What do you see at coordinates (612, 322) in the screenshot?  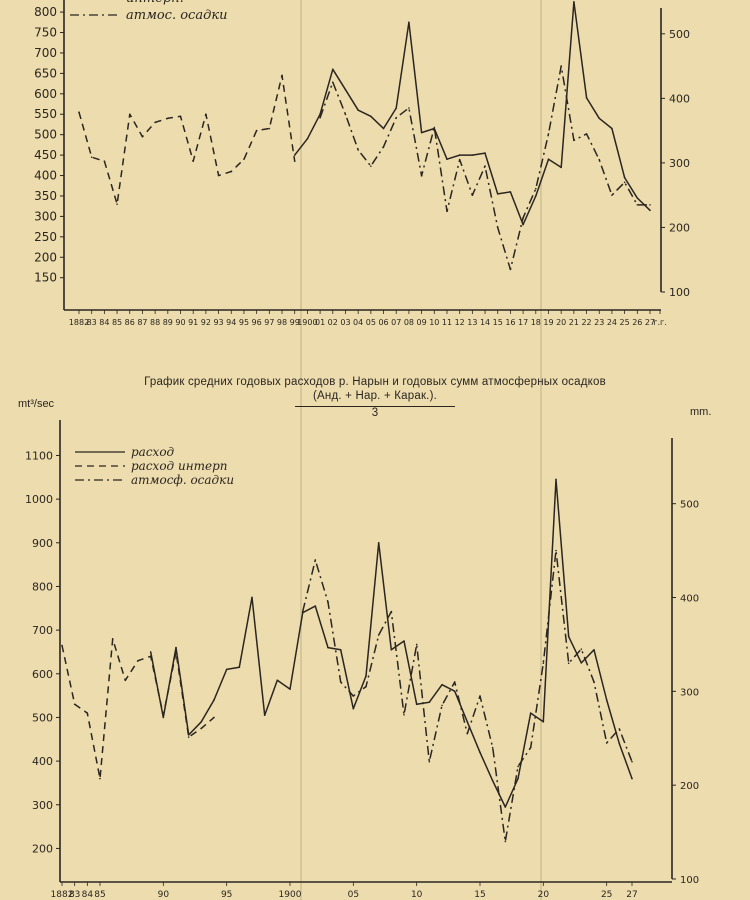 I see `x-tick-label: 24` at bounding box center [612, 322].